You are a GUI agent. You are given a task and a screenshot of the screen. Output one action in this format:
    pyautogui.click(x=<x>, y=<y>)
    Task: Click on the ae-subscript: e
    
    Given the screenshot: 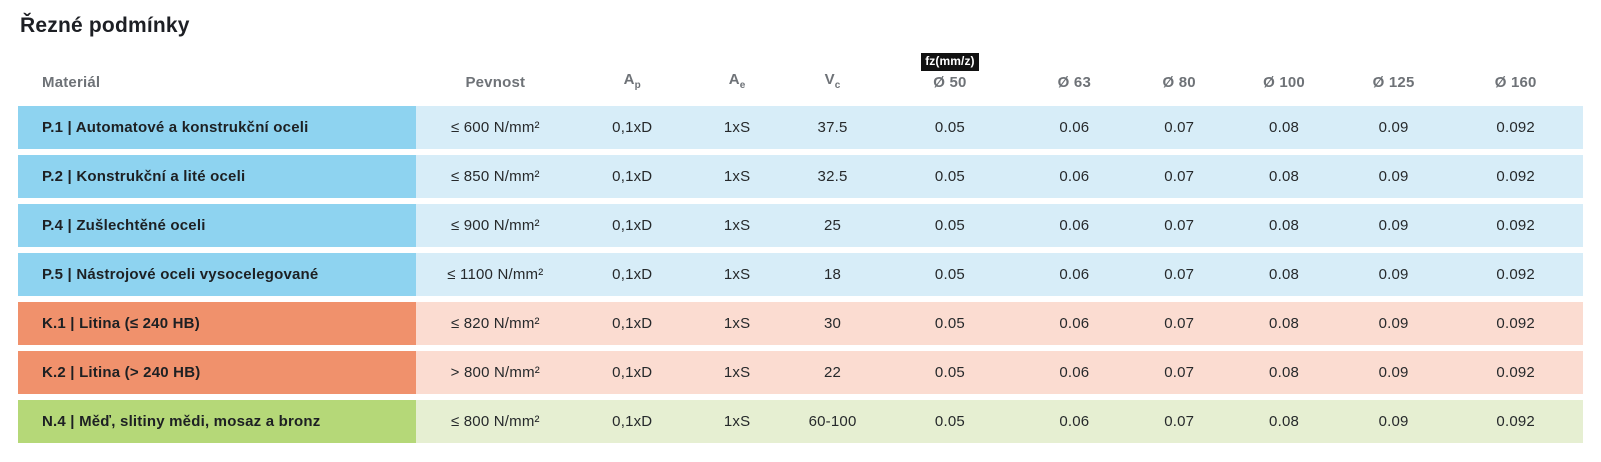 What is the action you would take?
    pyautogui.click(x=742, y=85)
    